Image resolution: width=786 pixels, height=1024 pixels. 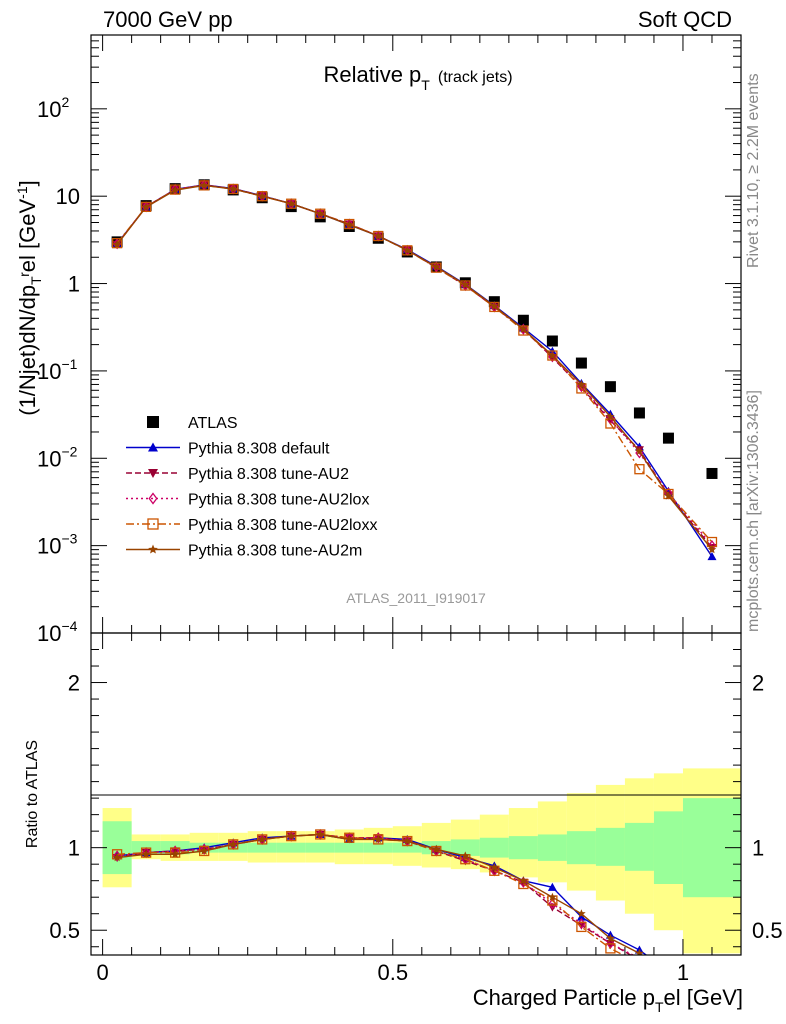 What do you see at coordinates (753, 511) in the screenshot?
I see `mcplots-label: mcplots.cern.ch [arXiv:1306.3436]` at bounding box center [753, 511].